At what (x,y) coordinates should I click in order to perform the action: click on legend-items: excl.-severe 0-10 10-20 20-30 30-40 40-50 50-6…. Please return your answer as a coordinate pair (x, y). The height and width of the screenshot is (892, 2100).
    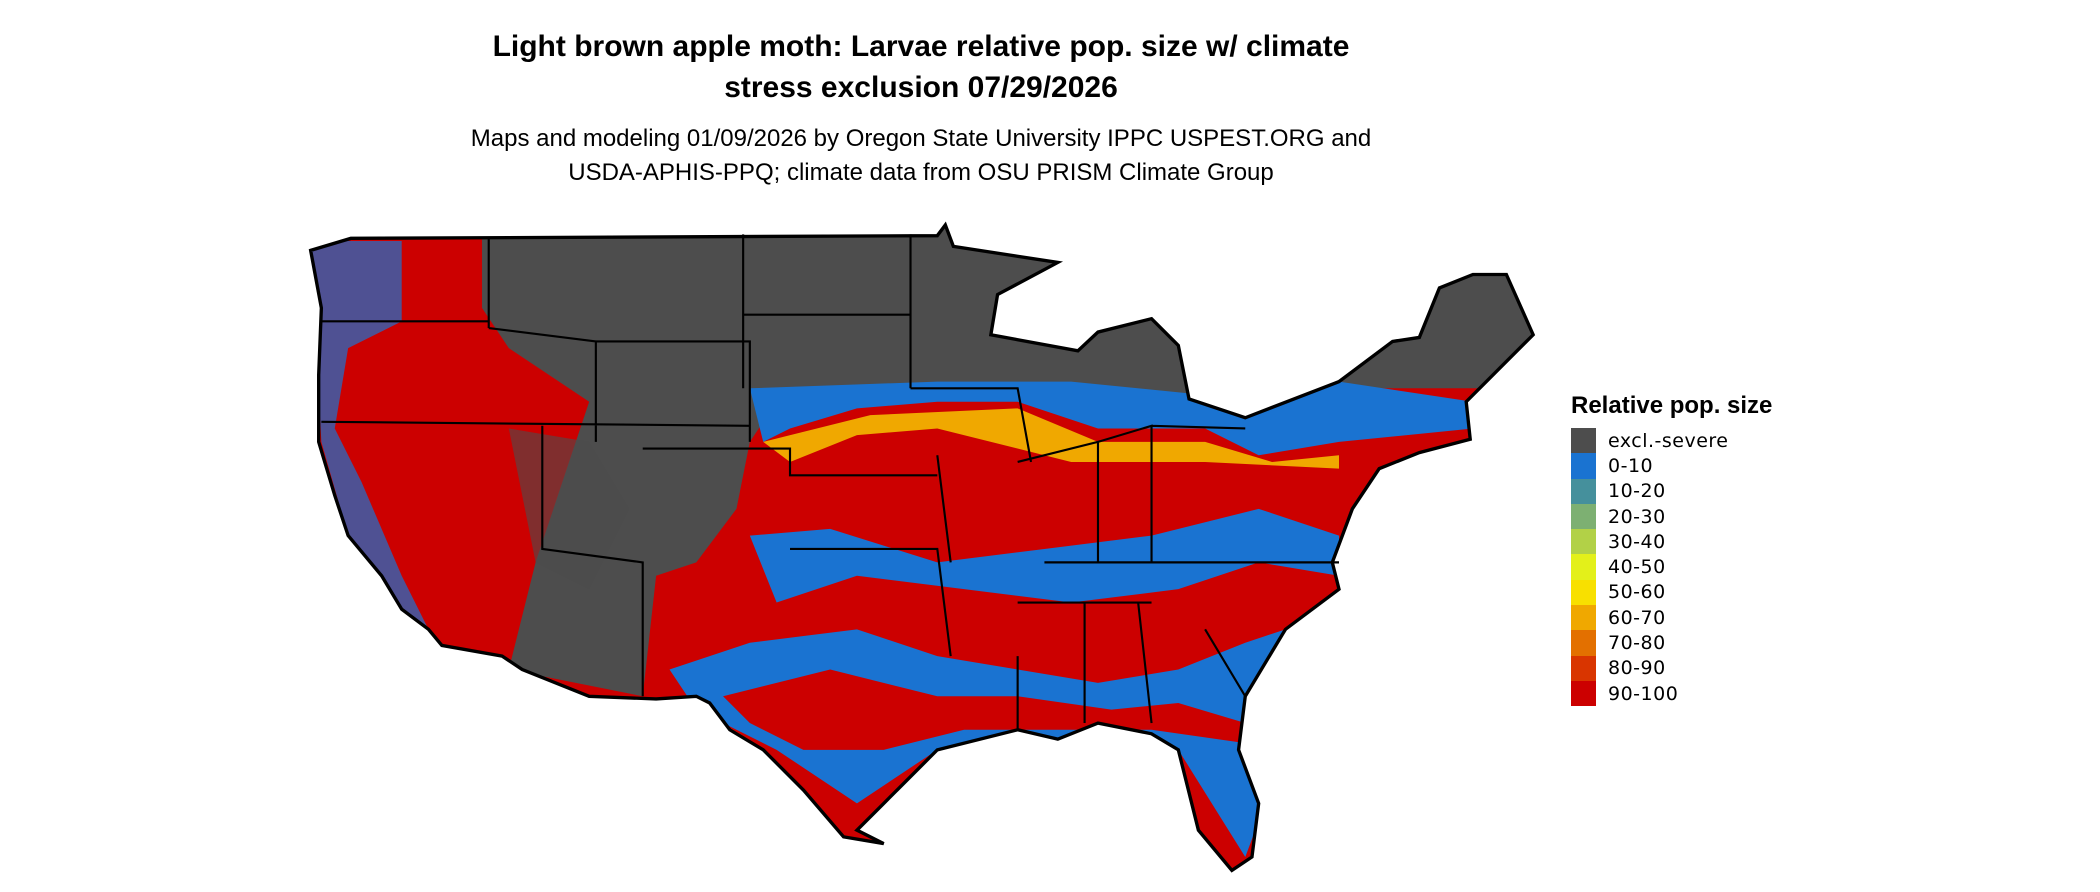
    Looking at the image, I should click on (1671, 567).